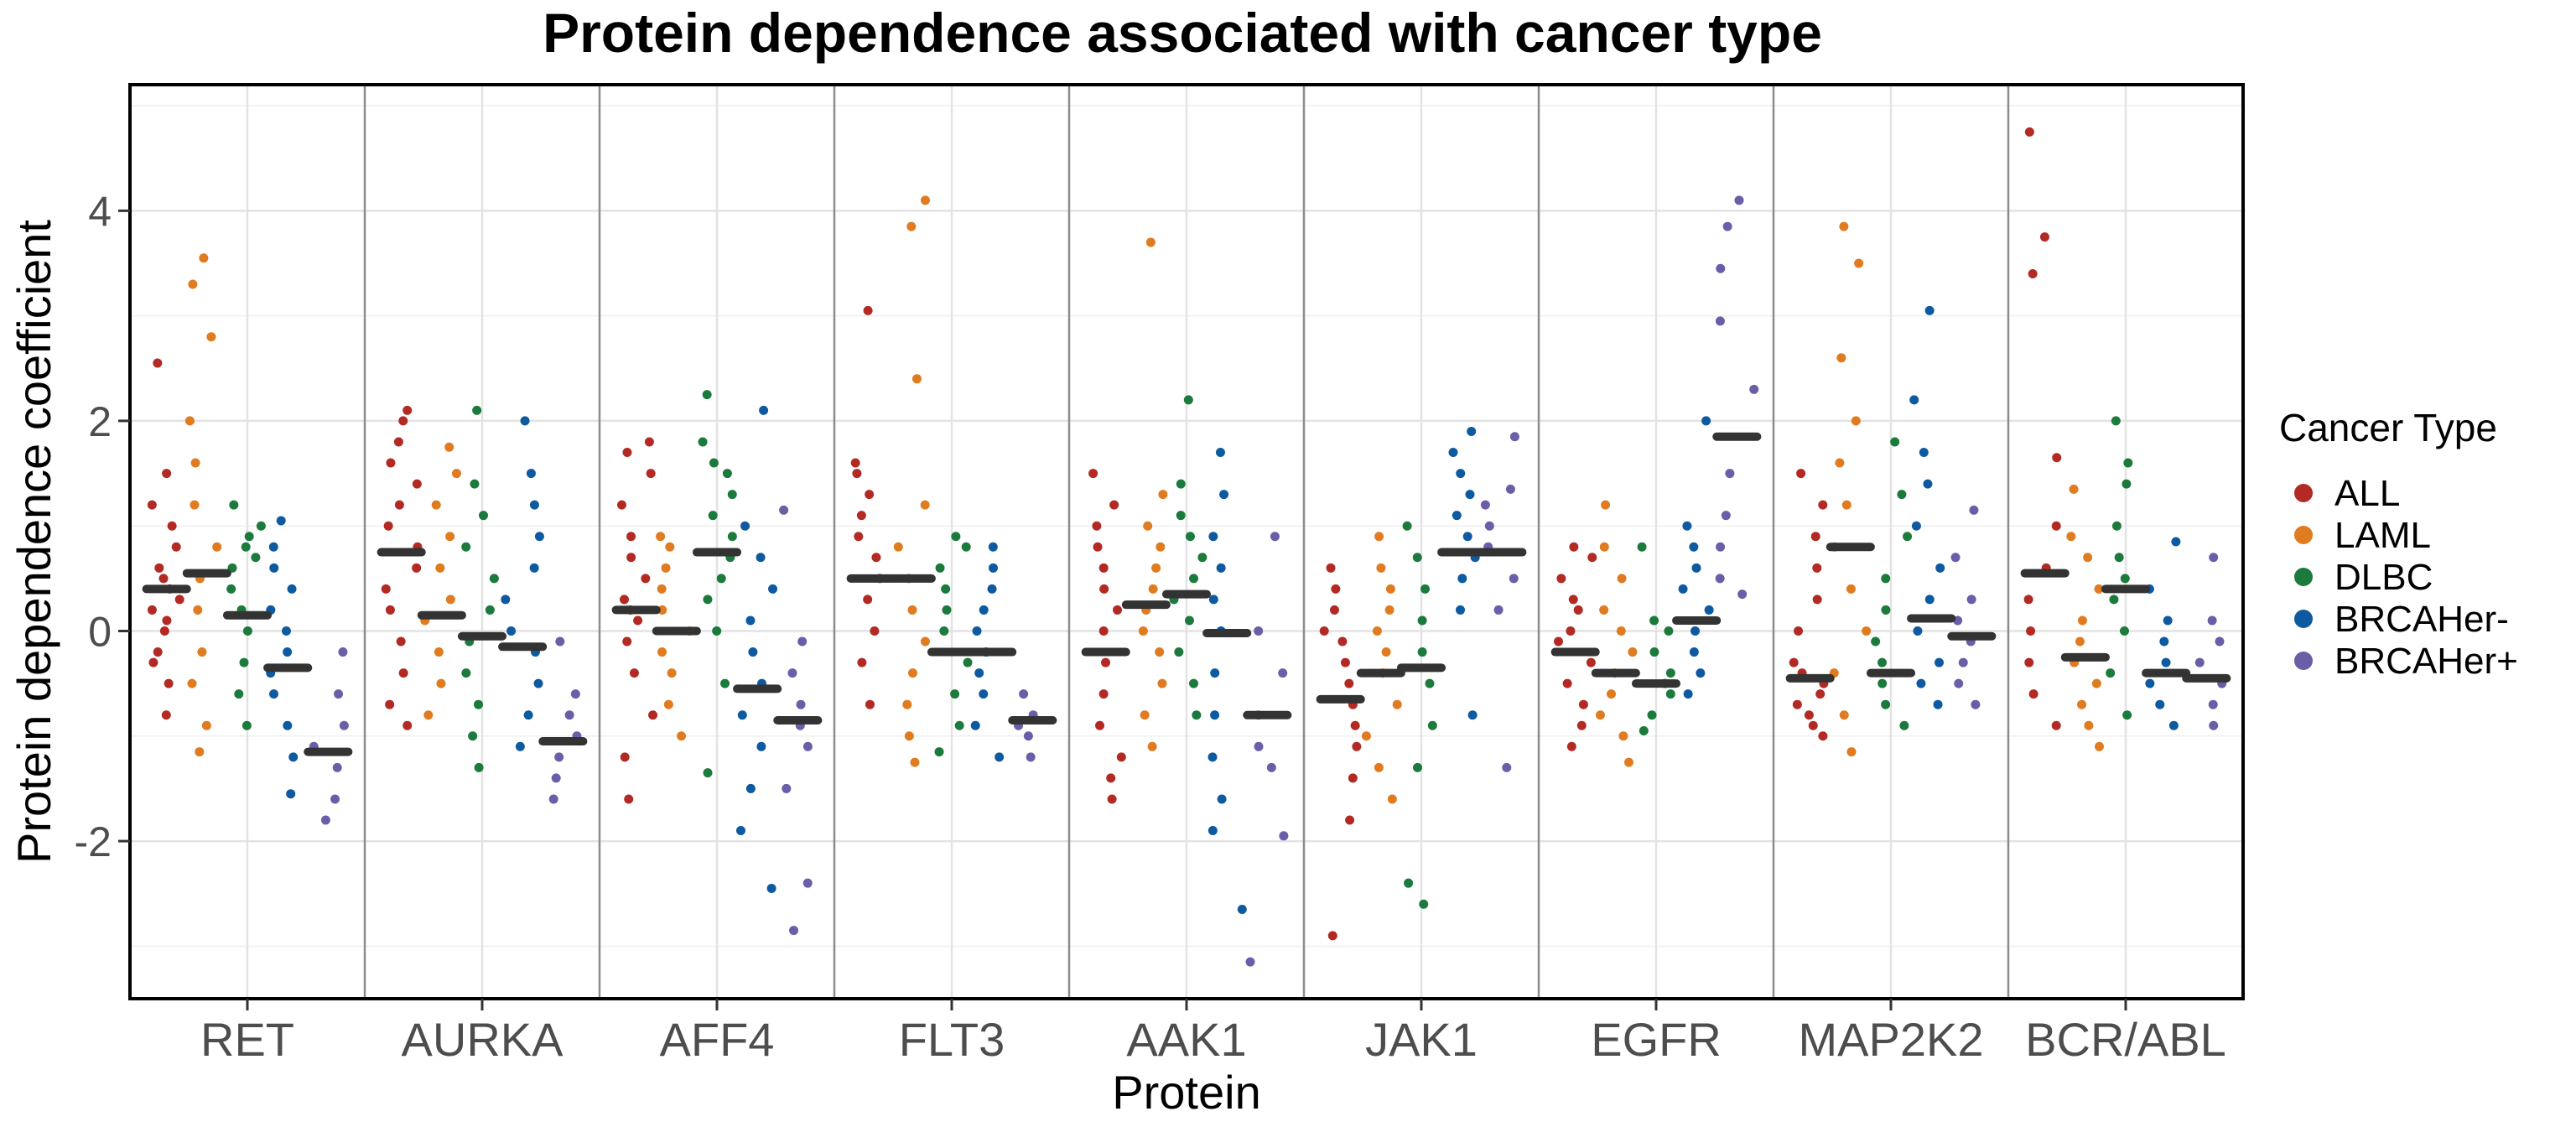  What do you see at coordinates (100, 211) in the screenshot?
I see `y-tick-label: 4` at bounding box center [100, 211].